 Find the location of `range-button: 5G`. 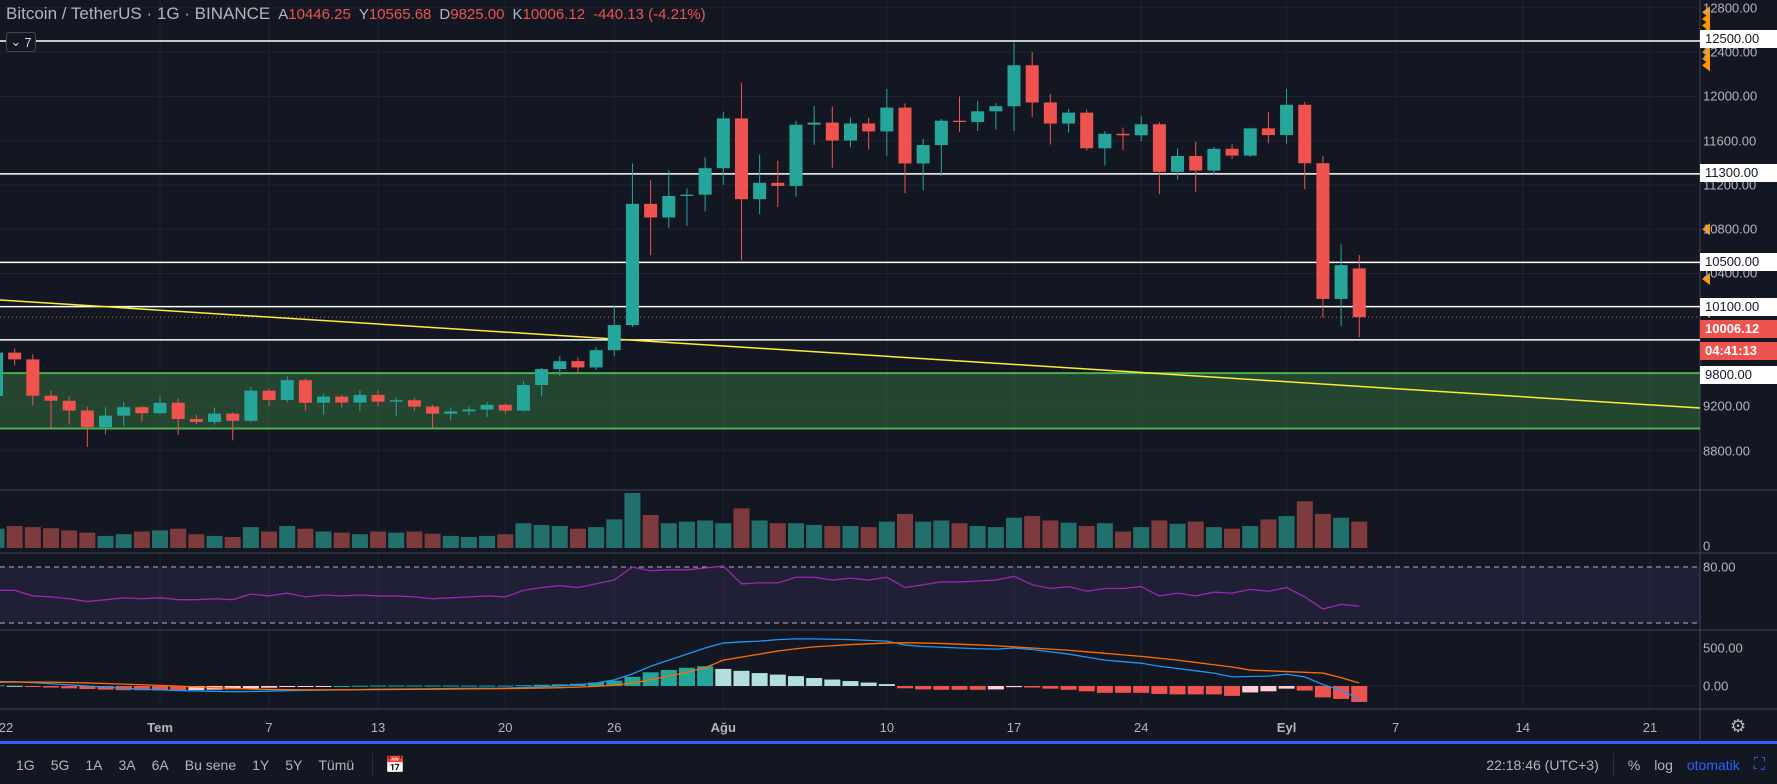

range-button: 5G is located at coordinates (60, 764).